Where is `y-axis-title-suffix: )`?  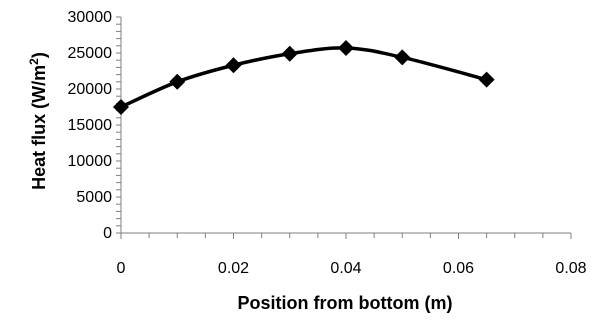 y-axis-title-suffix: ) is located at coordinates (39, 55).